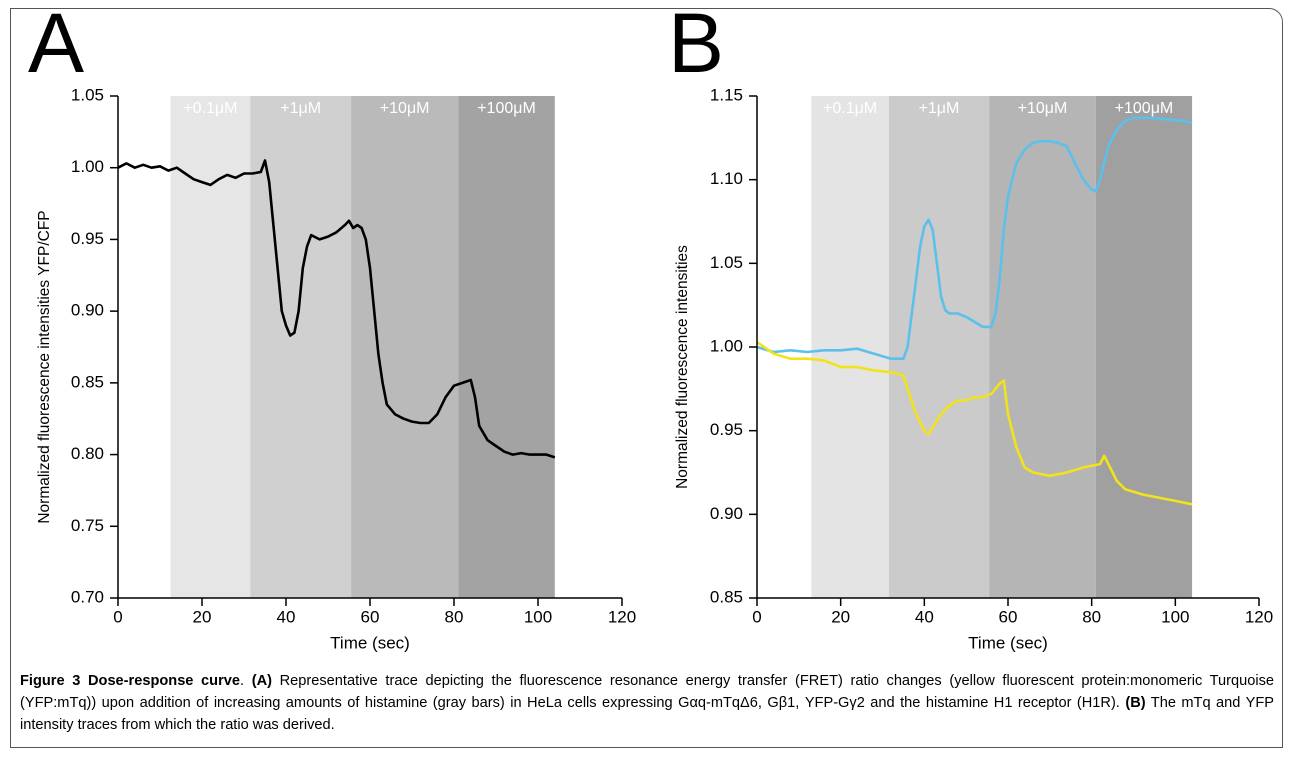 The image size is (1293, 758). I want to click on caption-segment: (B), so click(1135, 703).